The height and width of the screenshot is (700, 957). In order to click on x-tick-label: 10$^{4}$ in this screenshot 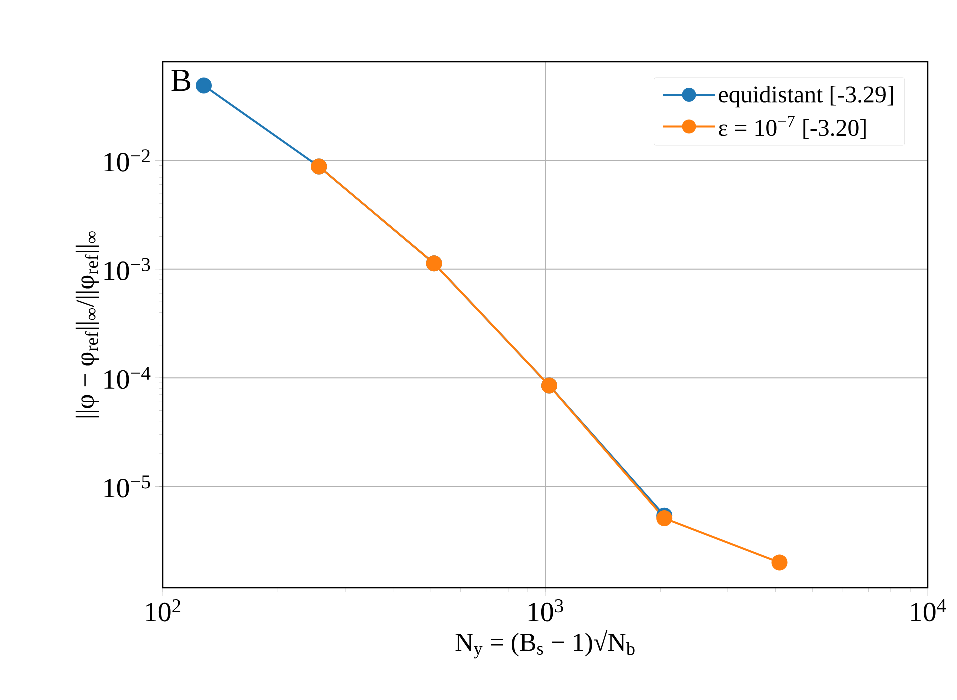, I will do `click(928, 611)`.